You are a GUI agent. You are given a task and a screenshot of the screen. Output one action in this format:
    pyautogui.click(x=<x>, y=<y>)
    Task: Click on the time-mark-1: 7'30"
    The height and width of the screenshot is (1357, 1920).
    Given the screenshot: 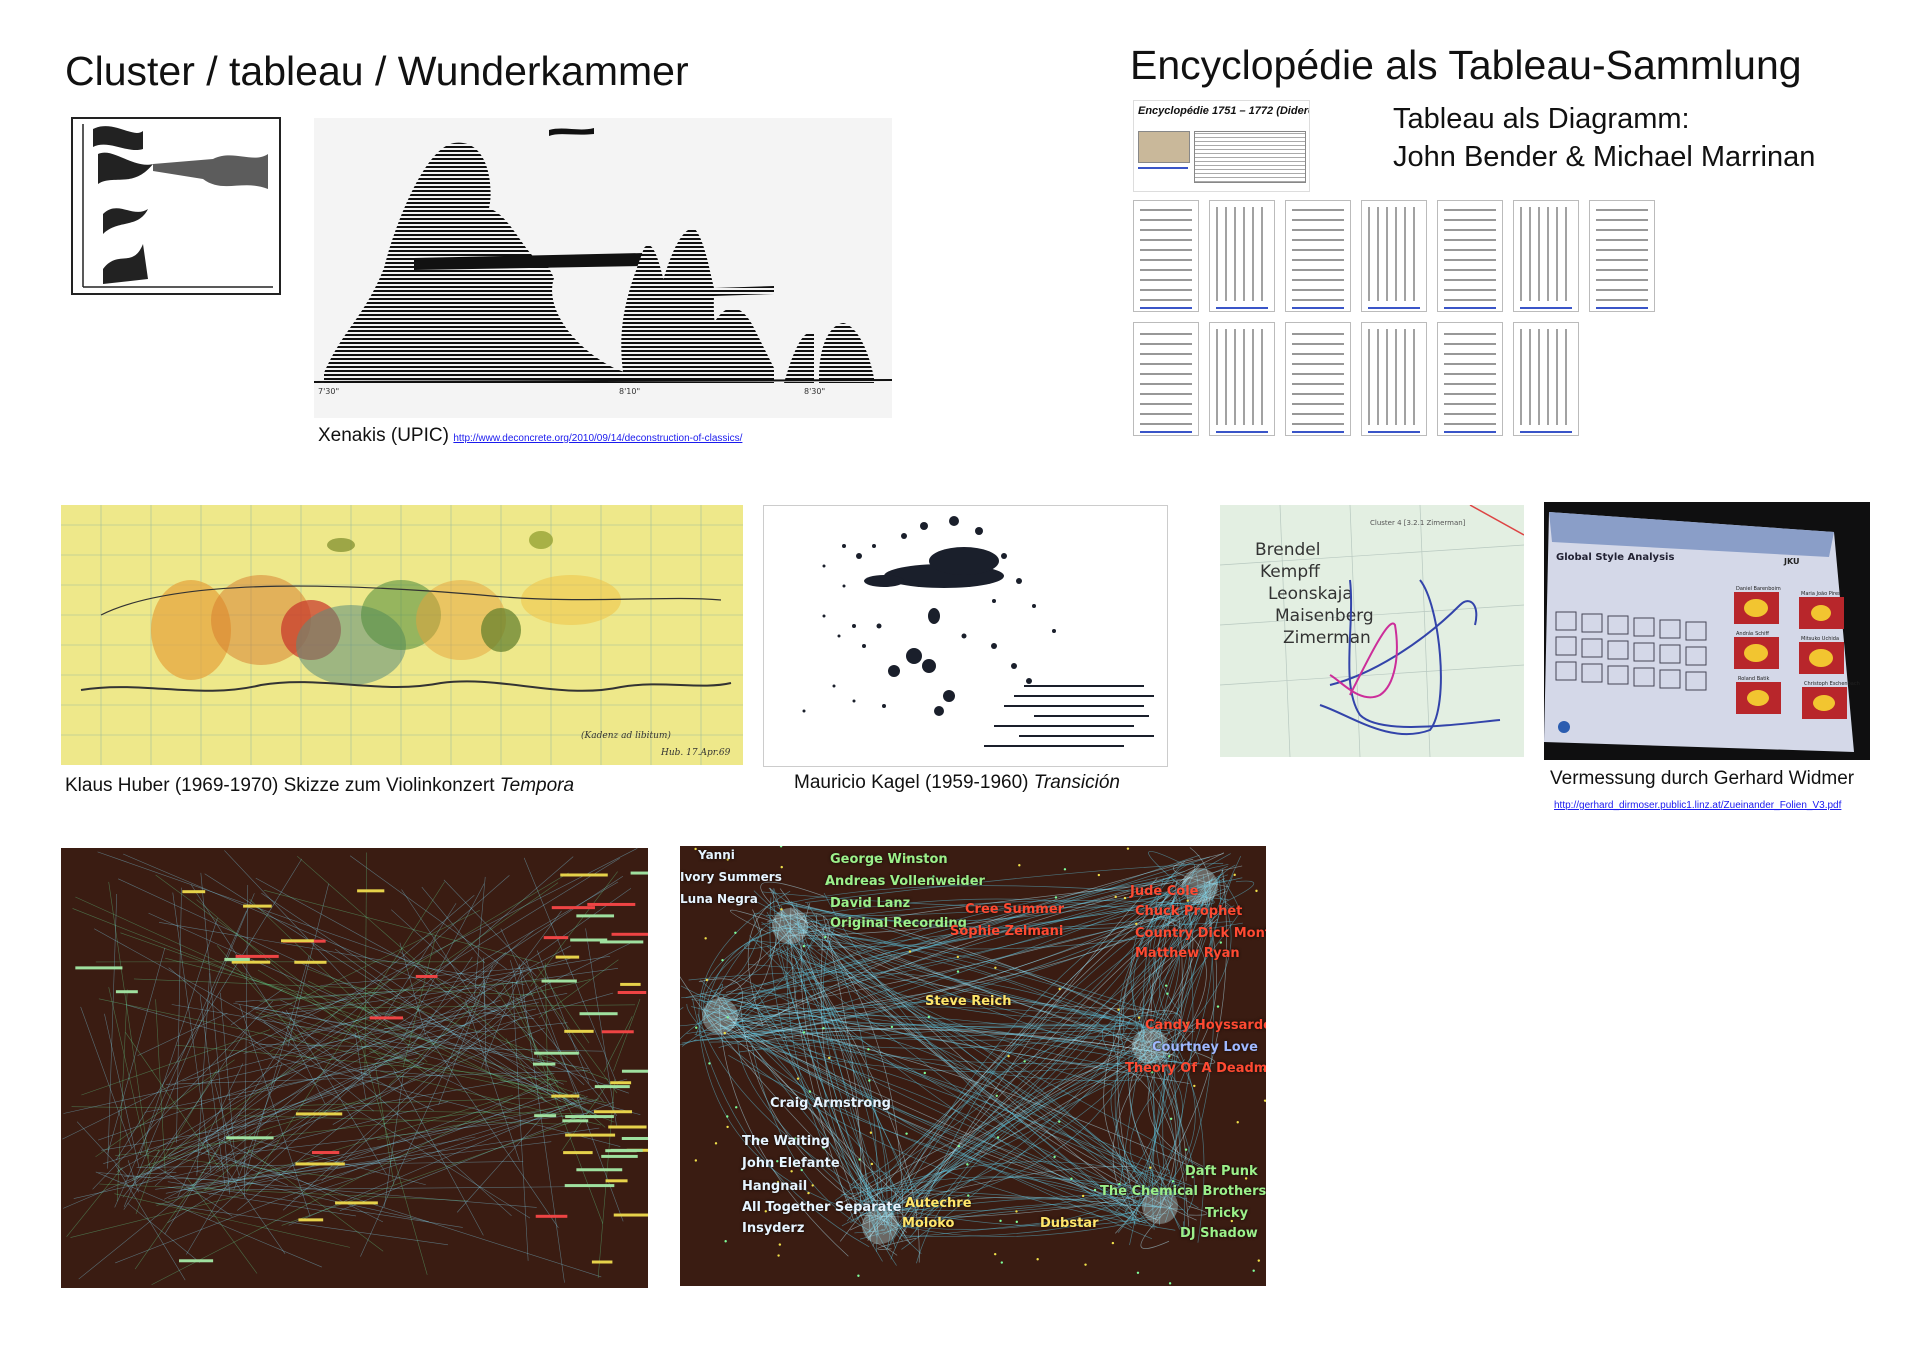 What is the action you would take?
    pyautogui.click(x=328, y=391)
    